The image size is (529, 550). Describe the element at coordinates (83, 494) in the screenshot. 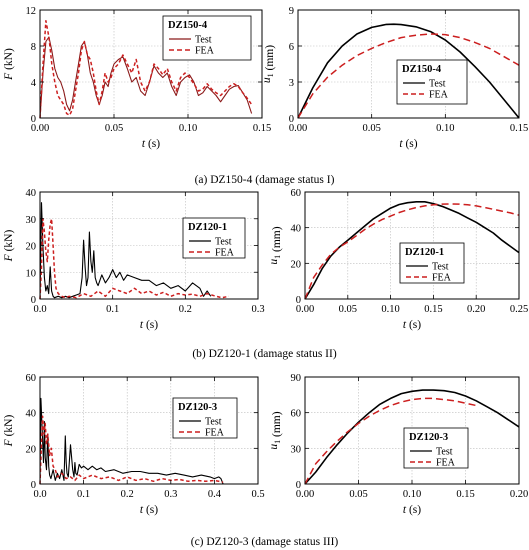

I see `x-tick-label: 0.1` at that location.